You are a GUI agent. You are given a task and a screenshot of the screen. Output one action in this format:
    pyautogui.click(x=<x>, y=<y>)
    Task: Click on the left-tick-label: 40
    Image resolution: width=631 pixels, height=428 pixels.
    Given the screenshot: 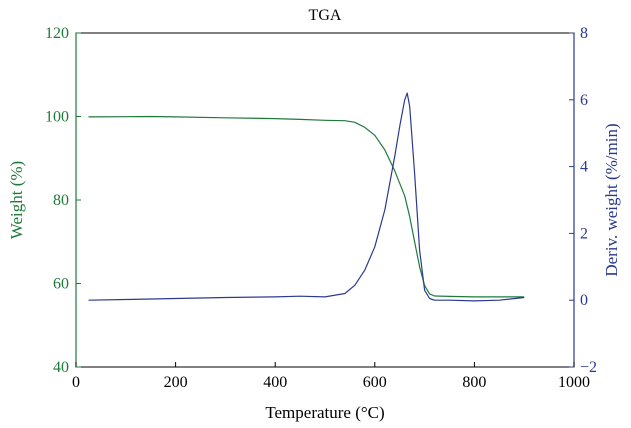 What is the action you would take?
    pyautogui.click(x=61, y=367)
    